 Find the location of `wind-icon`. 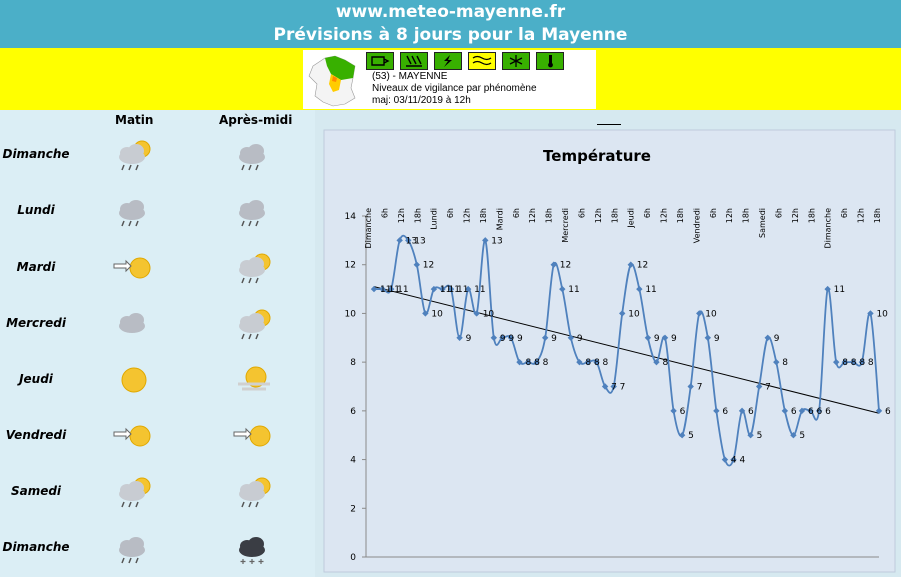

wind-icon is located at coordinates (380, 61).